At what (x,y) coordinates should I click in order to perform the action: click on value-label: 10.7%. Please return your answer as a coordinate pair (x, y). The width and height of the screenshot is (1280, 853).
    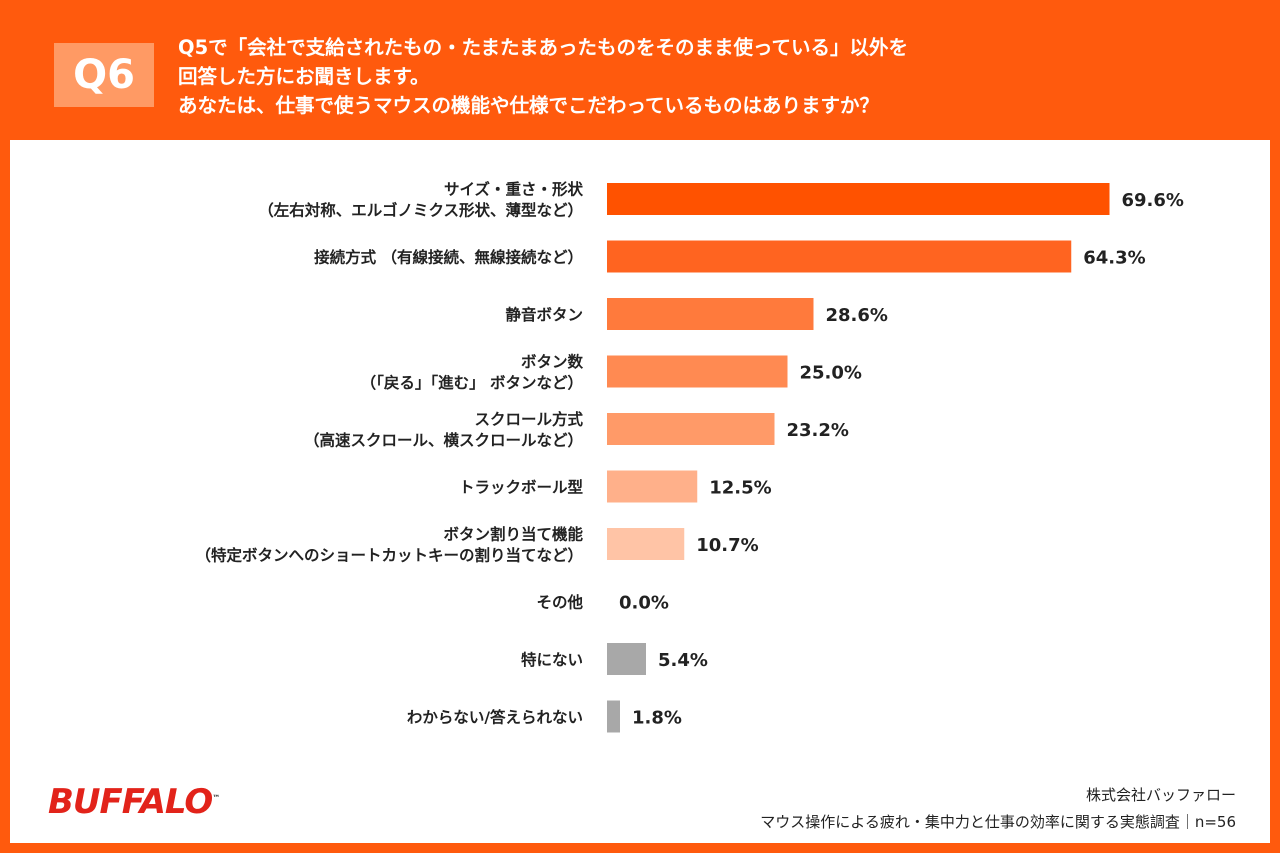
    Looking at the image, I should click on (727, 545).